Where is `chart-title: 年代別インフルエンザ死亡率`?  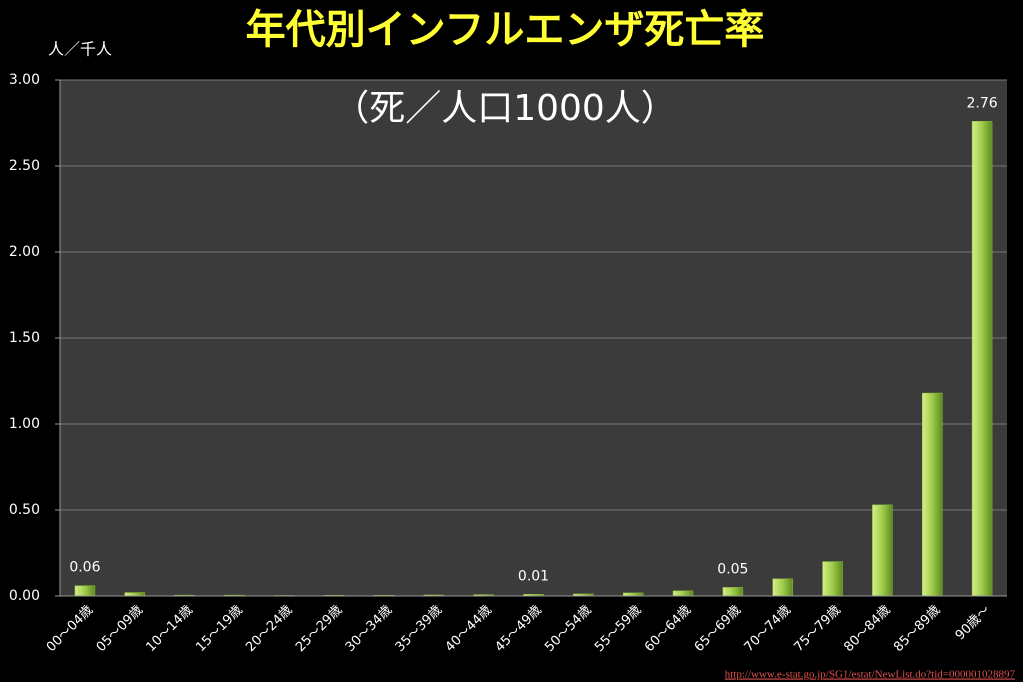 chart-title: 年代別インフルエンザ死亡率 is located at coordinates (505, 30).